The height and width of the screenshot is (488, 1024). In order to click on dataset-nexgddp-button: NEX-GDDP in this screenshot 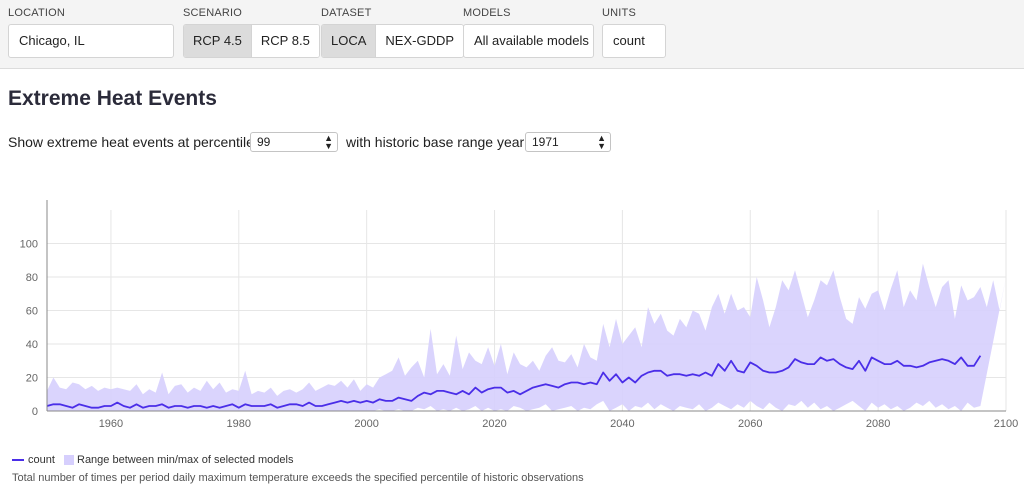, I will do `click(420, 41)`.